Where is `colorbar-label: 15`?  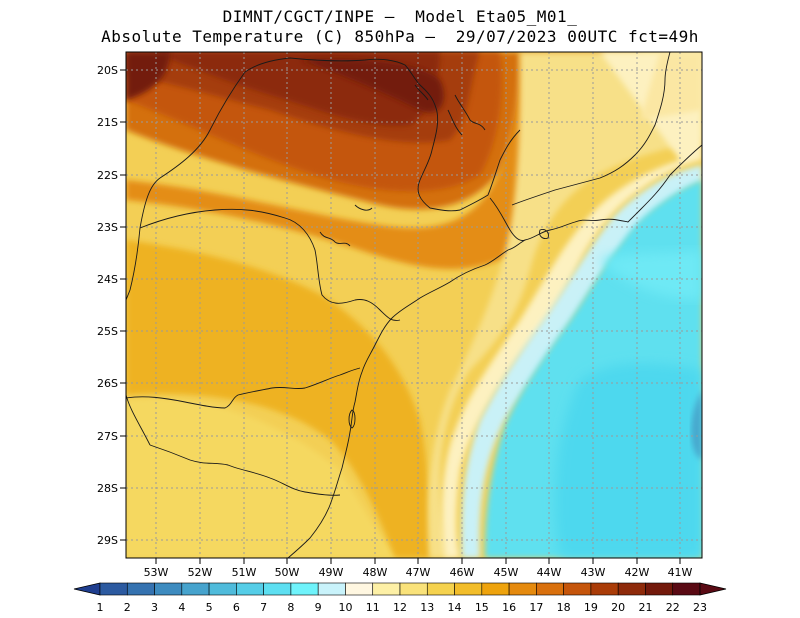
colorbar-label: 15 is located at coordinates (482, 607).